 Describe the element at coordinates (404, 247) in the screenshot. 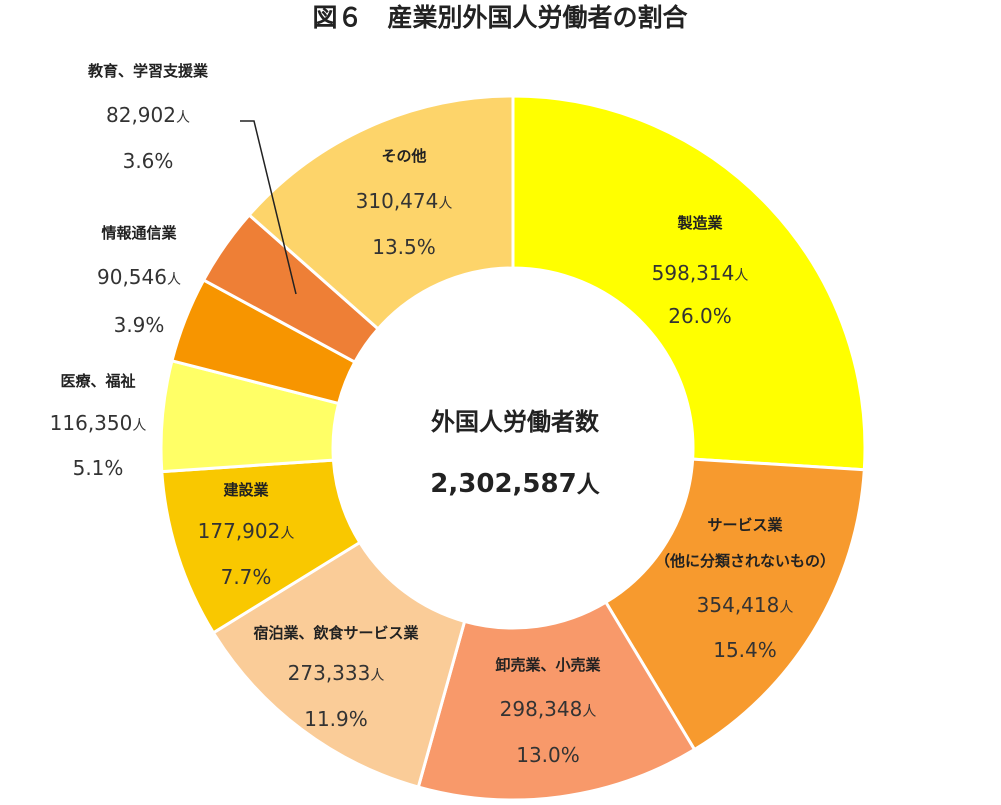

I see `slice-label-percent-8: 13.5%` at that location.